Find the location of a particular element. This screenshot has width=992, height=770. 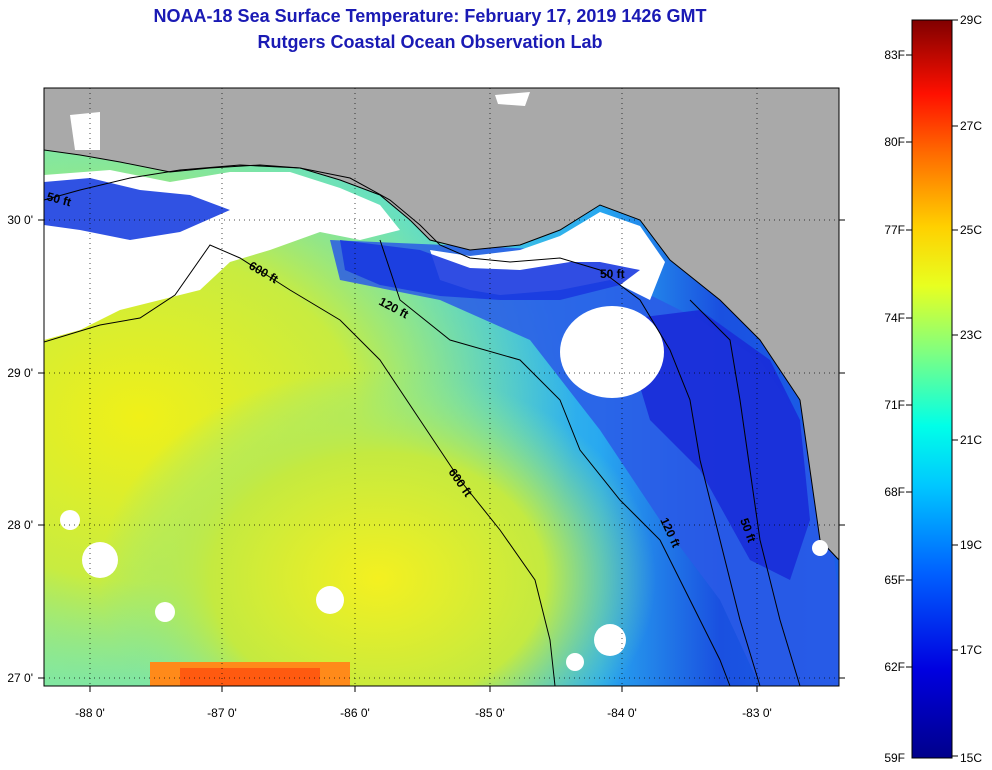

colorbar-f-label: 74F is located at coordinates (894, 318).